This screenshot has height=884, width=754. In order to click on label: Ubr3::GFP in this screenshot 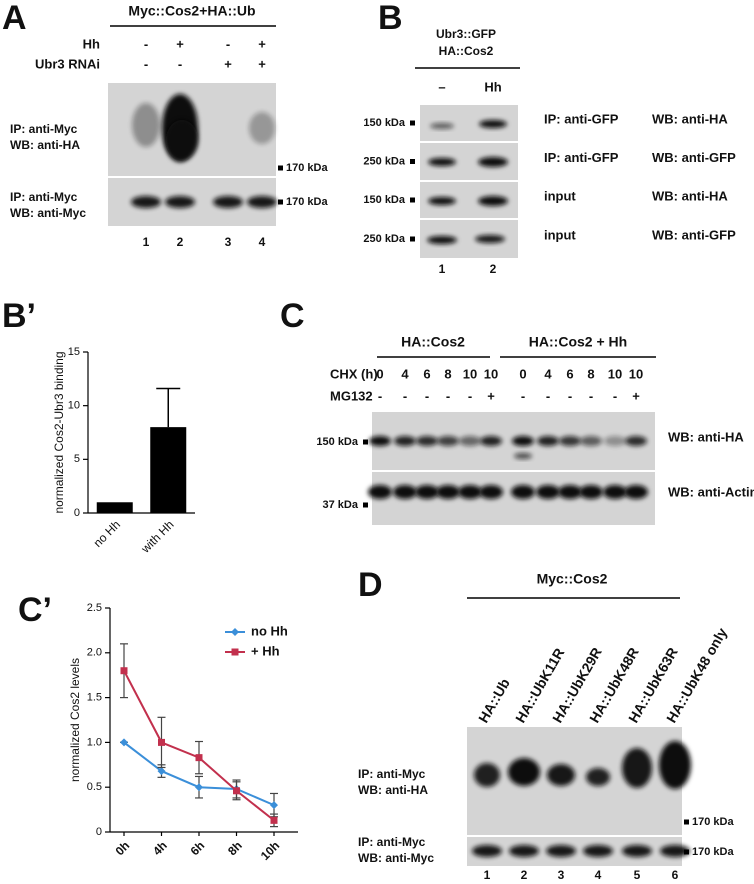, I will do `click(466, 34)`.